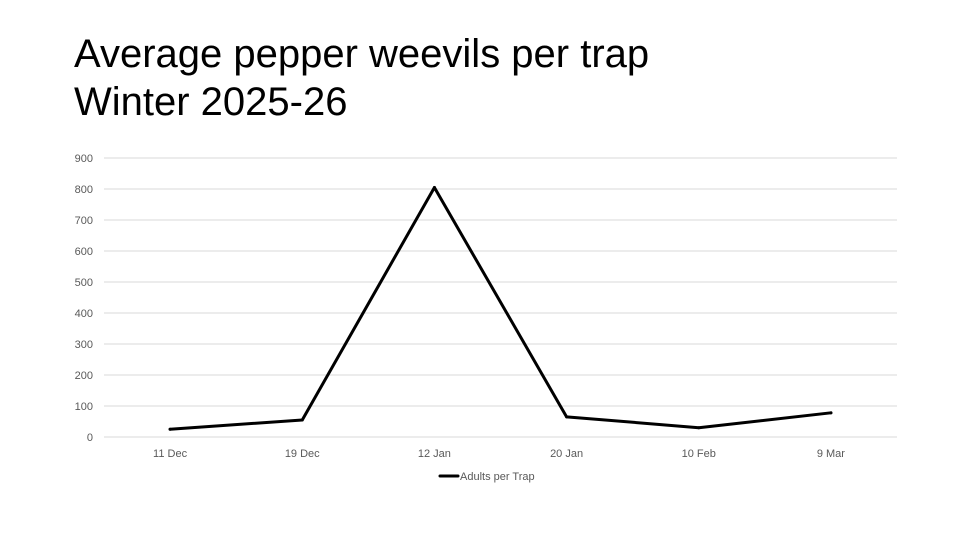  What do you see at coordinates (831, 454) in the screenshot?
I see `x-tick-label: 9 Mar` at bounding box center [831, 454].